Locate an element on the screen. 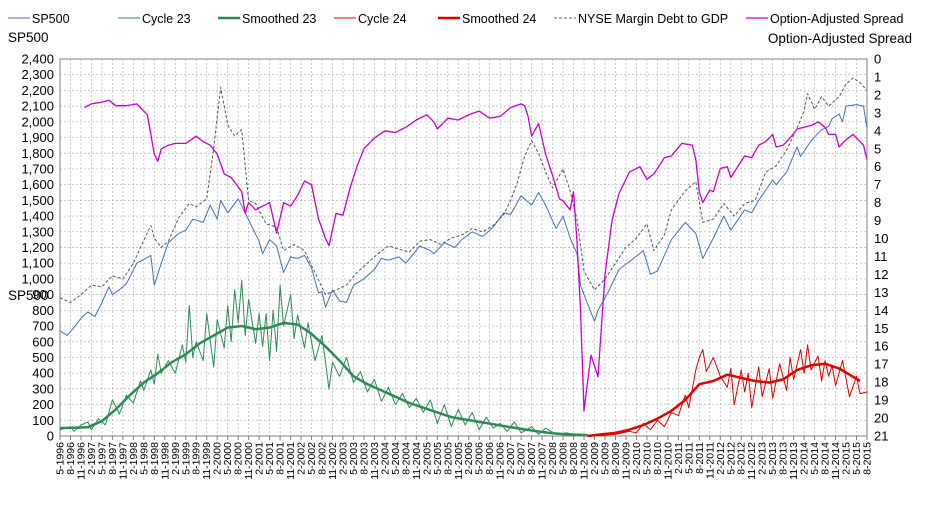 Image resolution: width=927 pixels, height=505 pixels. y-axis-title-left: SP500 is located at coordinates (28, 37).